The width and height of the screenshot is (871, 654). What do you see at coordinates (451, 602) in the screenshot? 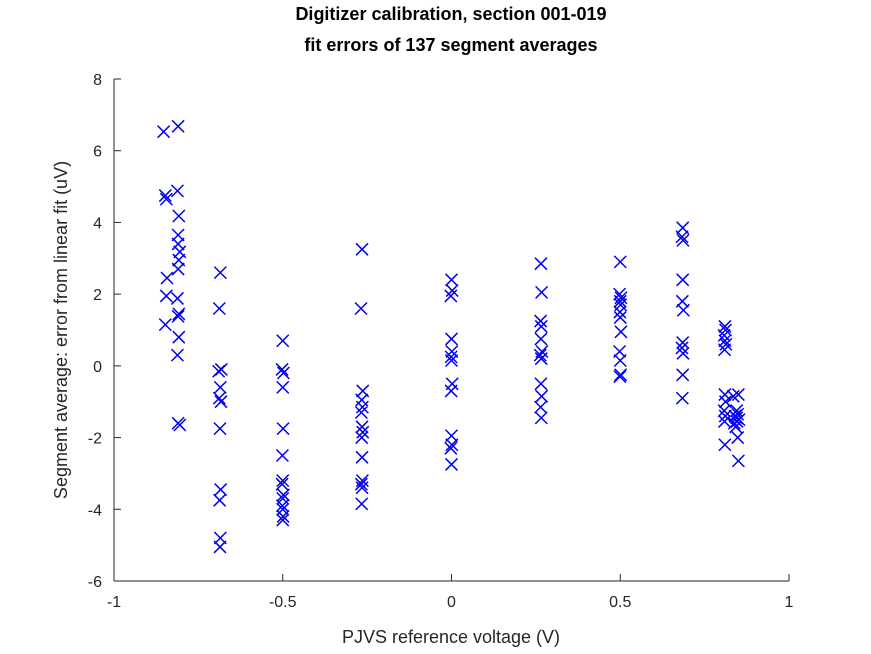
I see `x-tick-label: 0` at bounding box center [451, 602].